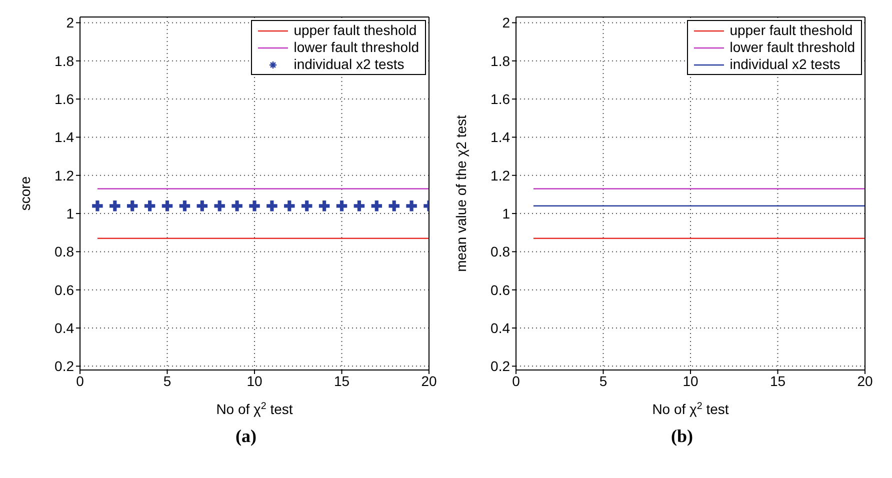 The image size is (892, 478). Describe the element at coordinates (682, 436) in the screenshot. I see `text: (b)` at that location.